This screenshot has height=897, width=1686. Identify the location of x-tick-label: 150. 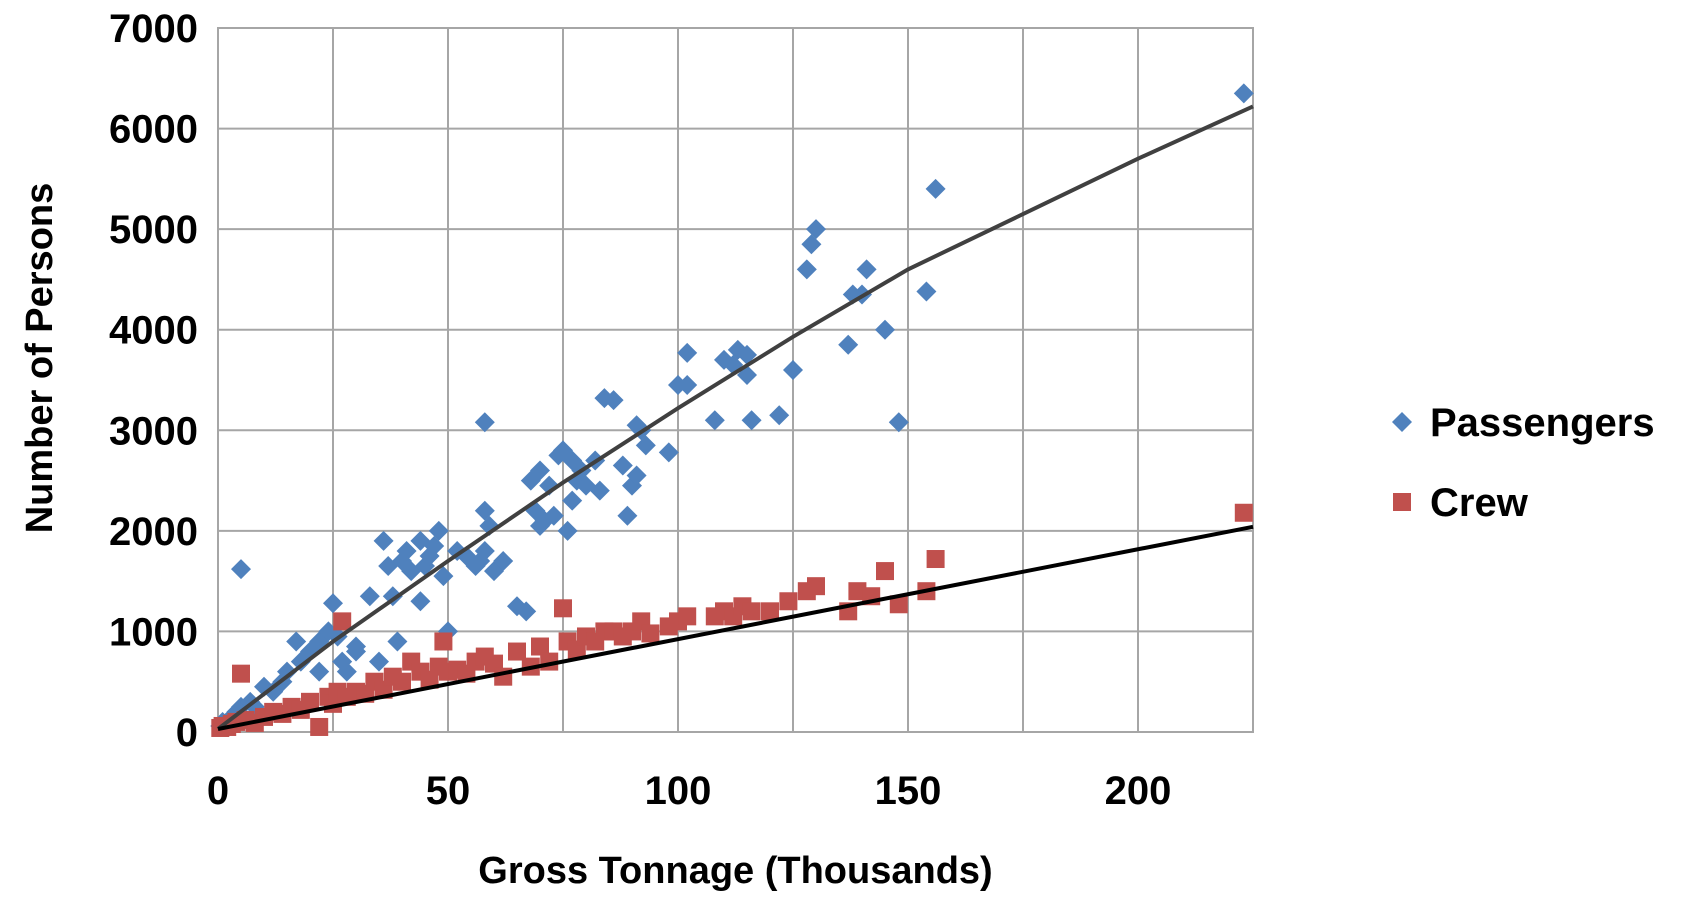
(908, 791).